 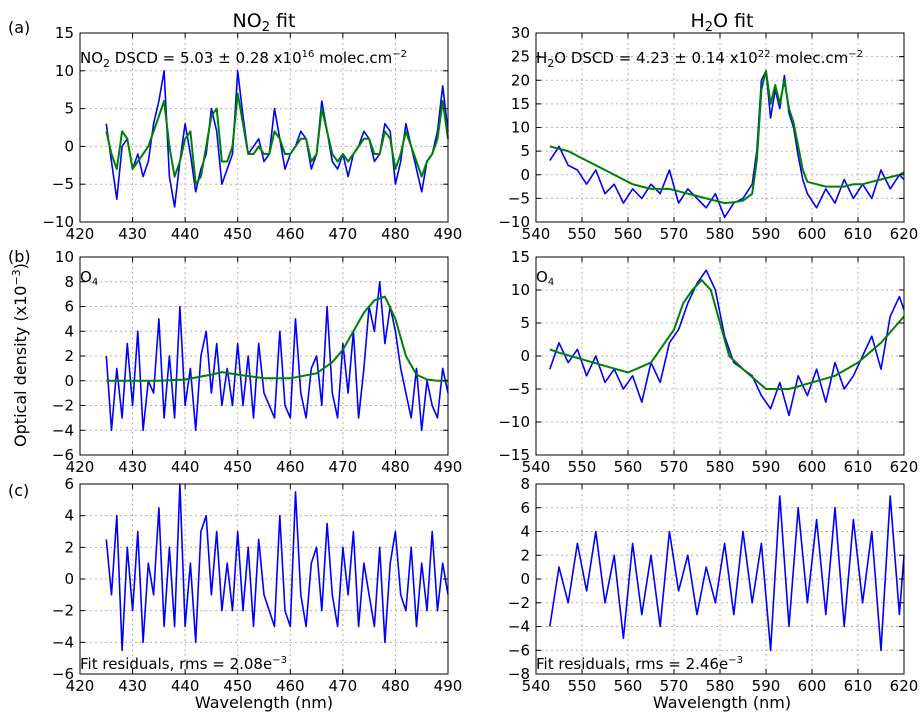 What do you see at coordinates (19, 256) in the screenshot?
I see `panel-label-b: (b)` at bounding box center [19, 256].